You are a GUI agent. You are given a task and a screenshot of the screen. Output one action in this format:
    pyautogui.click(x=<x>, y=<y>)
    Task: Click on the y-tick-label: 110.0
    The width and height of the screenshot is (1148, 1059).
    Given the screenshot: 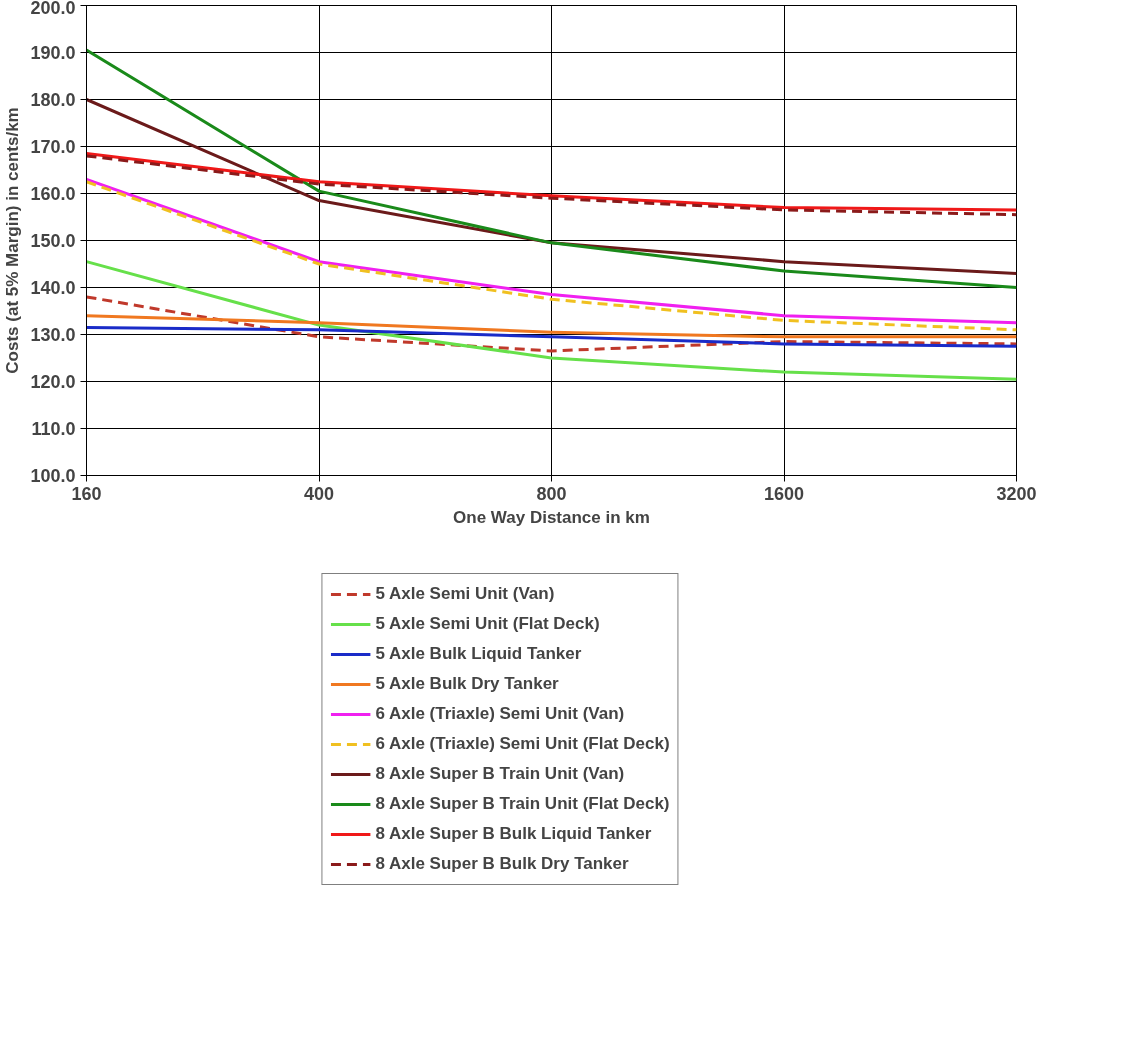 What is the action you would take?
    pyautogui.click(x=53, y=429)
    